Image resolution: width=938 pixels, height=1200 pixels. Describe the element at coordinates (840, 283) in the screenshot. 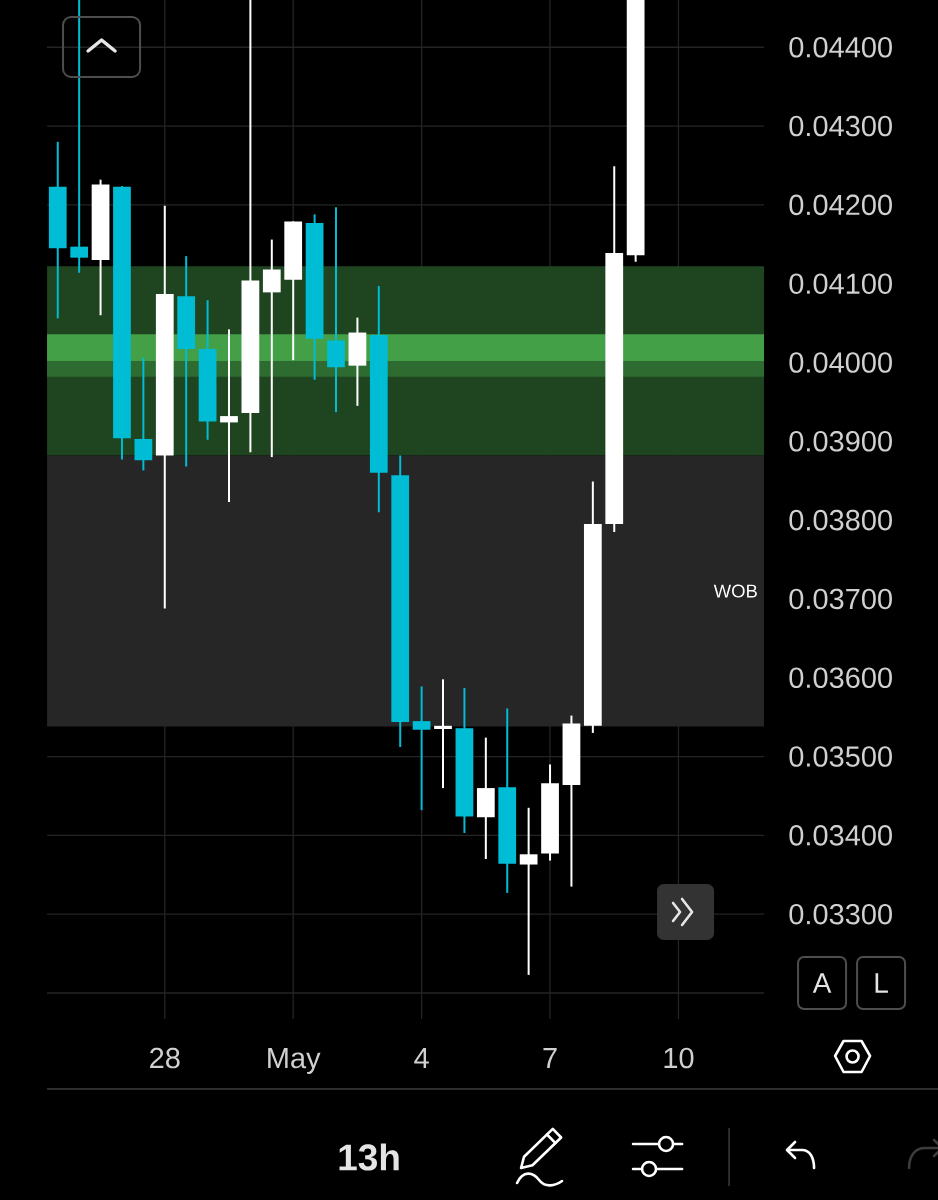

I see `y-tick-label: 0.04100` at that location.